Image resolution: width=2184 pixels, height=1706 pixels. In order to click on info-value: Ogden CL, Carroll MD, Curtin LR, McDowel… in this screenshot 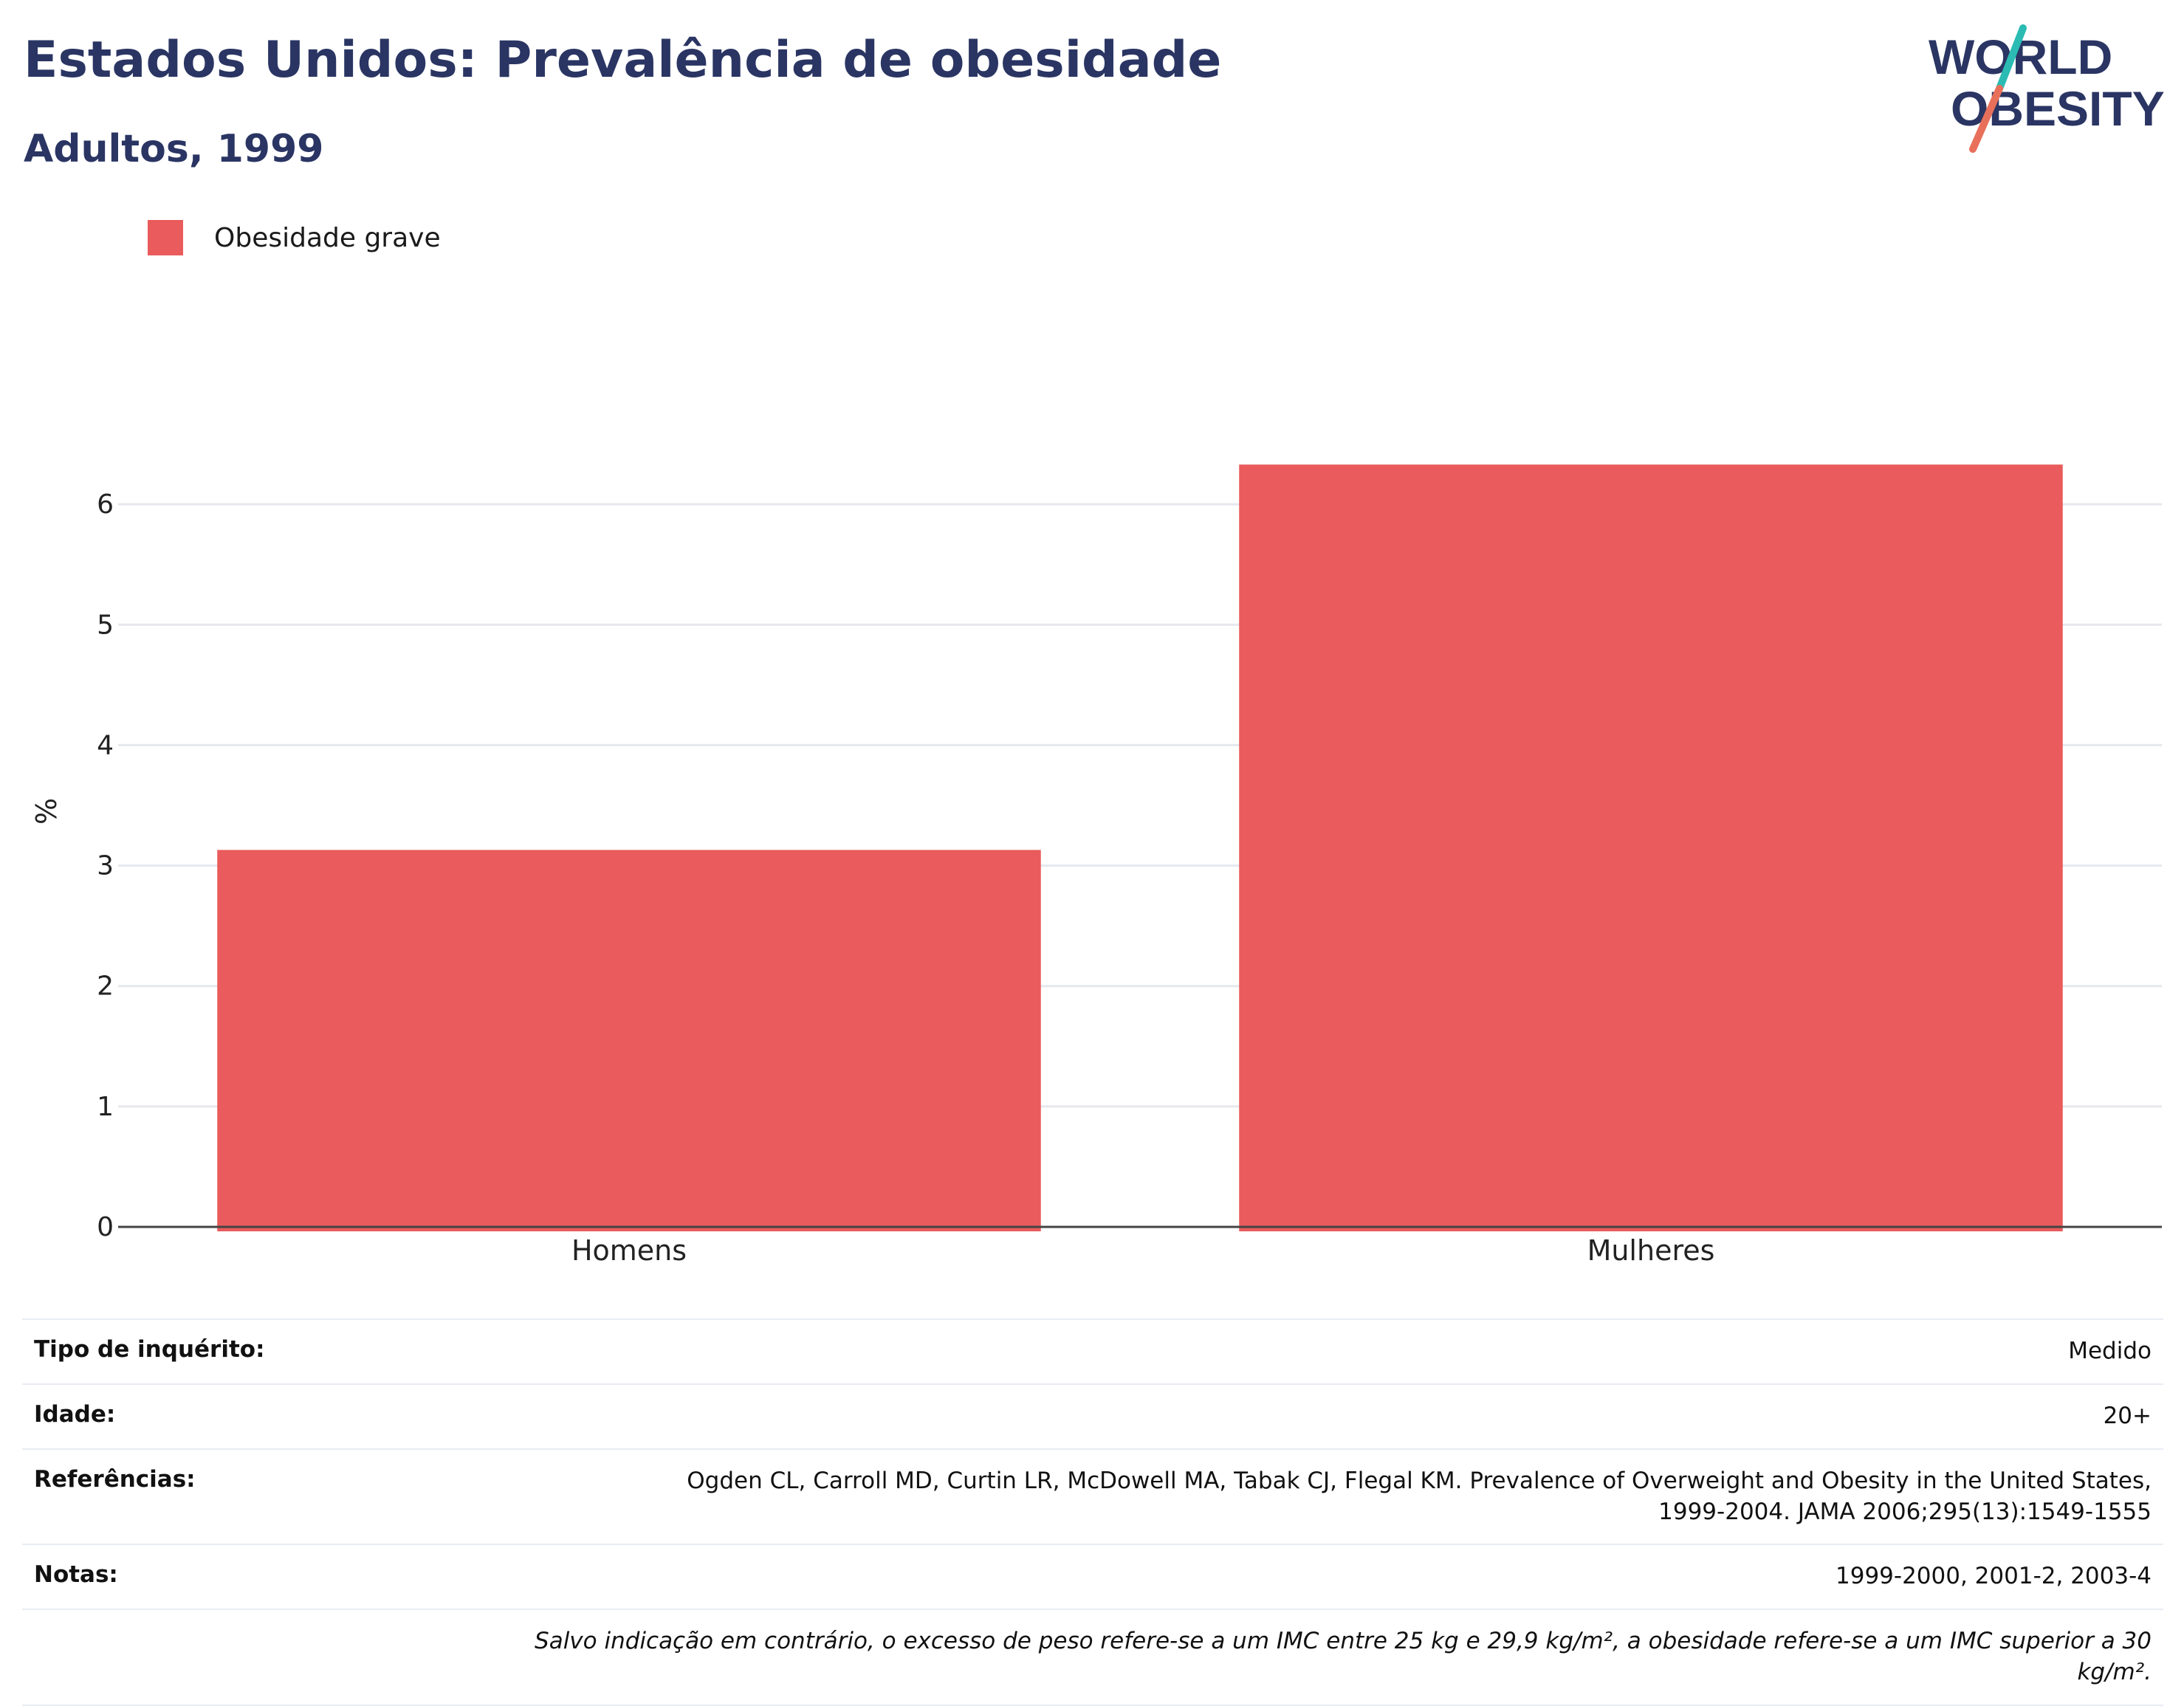, I will do `click(1420, 1496)`.